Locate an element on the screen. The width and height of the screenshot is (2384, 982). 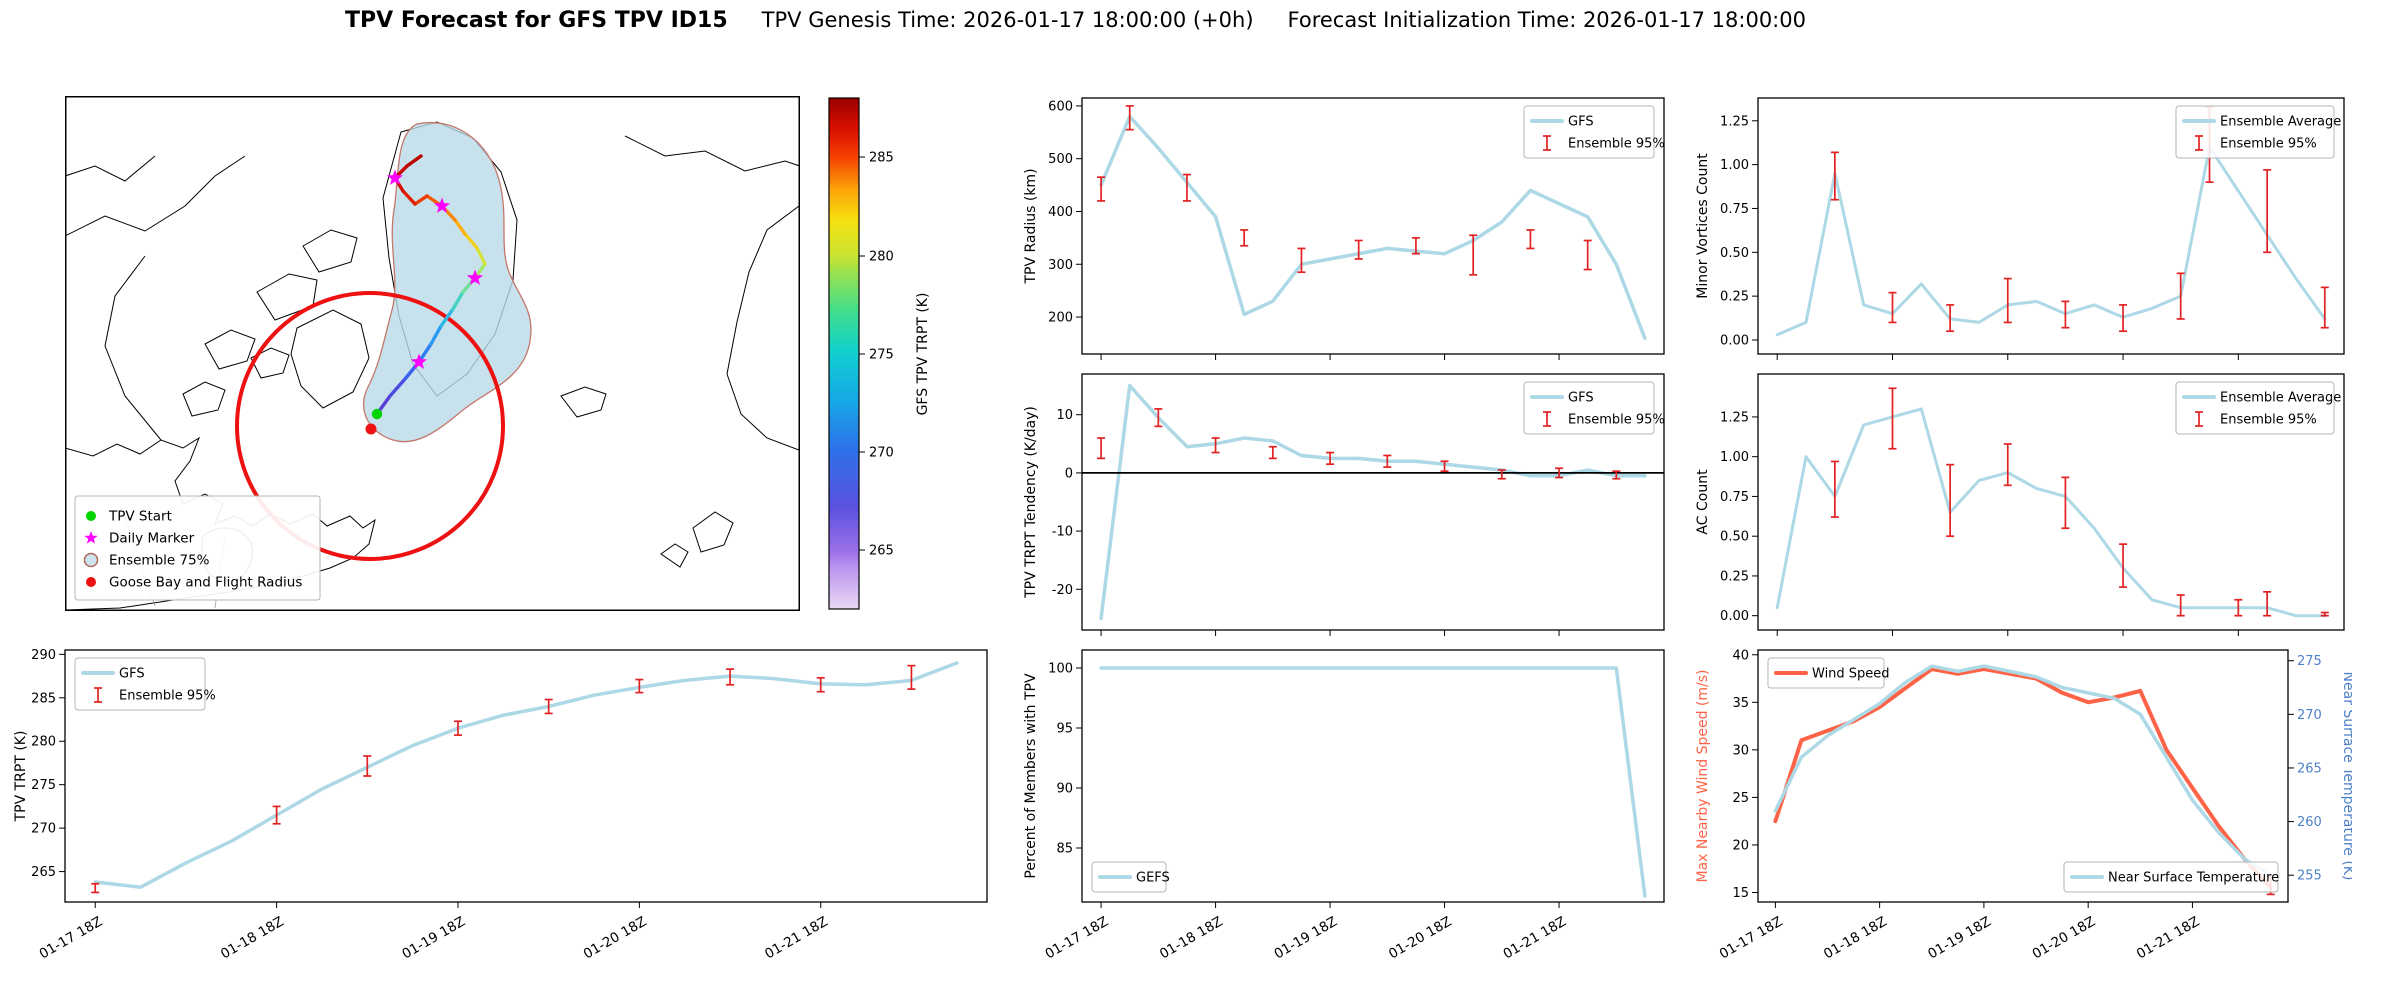
legend-ensemble-75: Ensemble 75% is located at coordinates (159, 561).